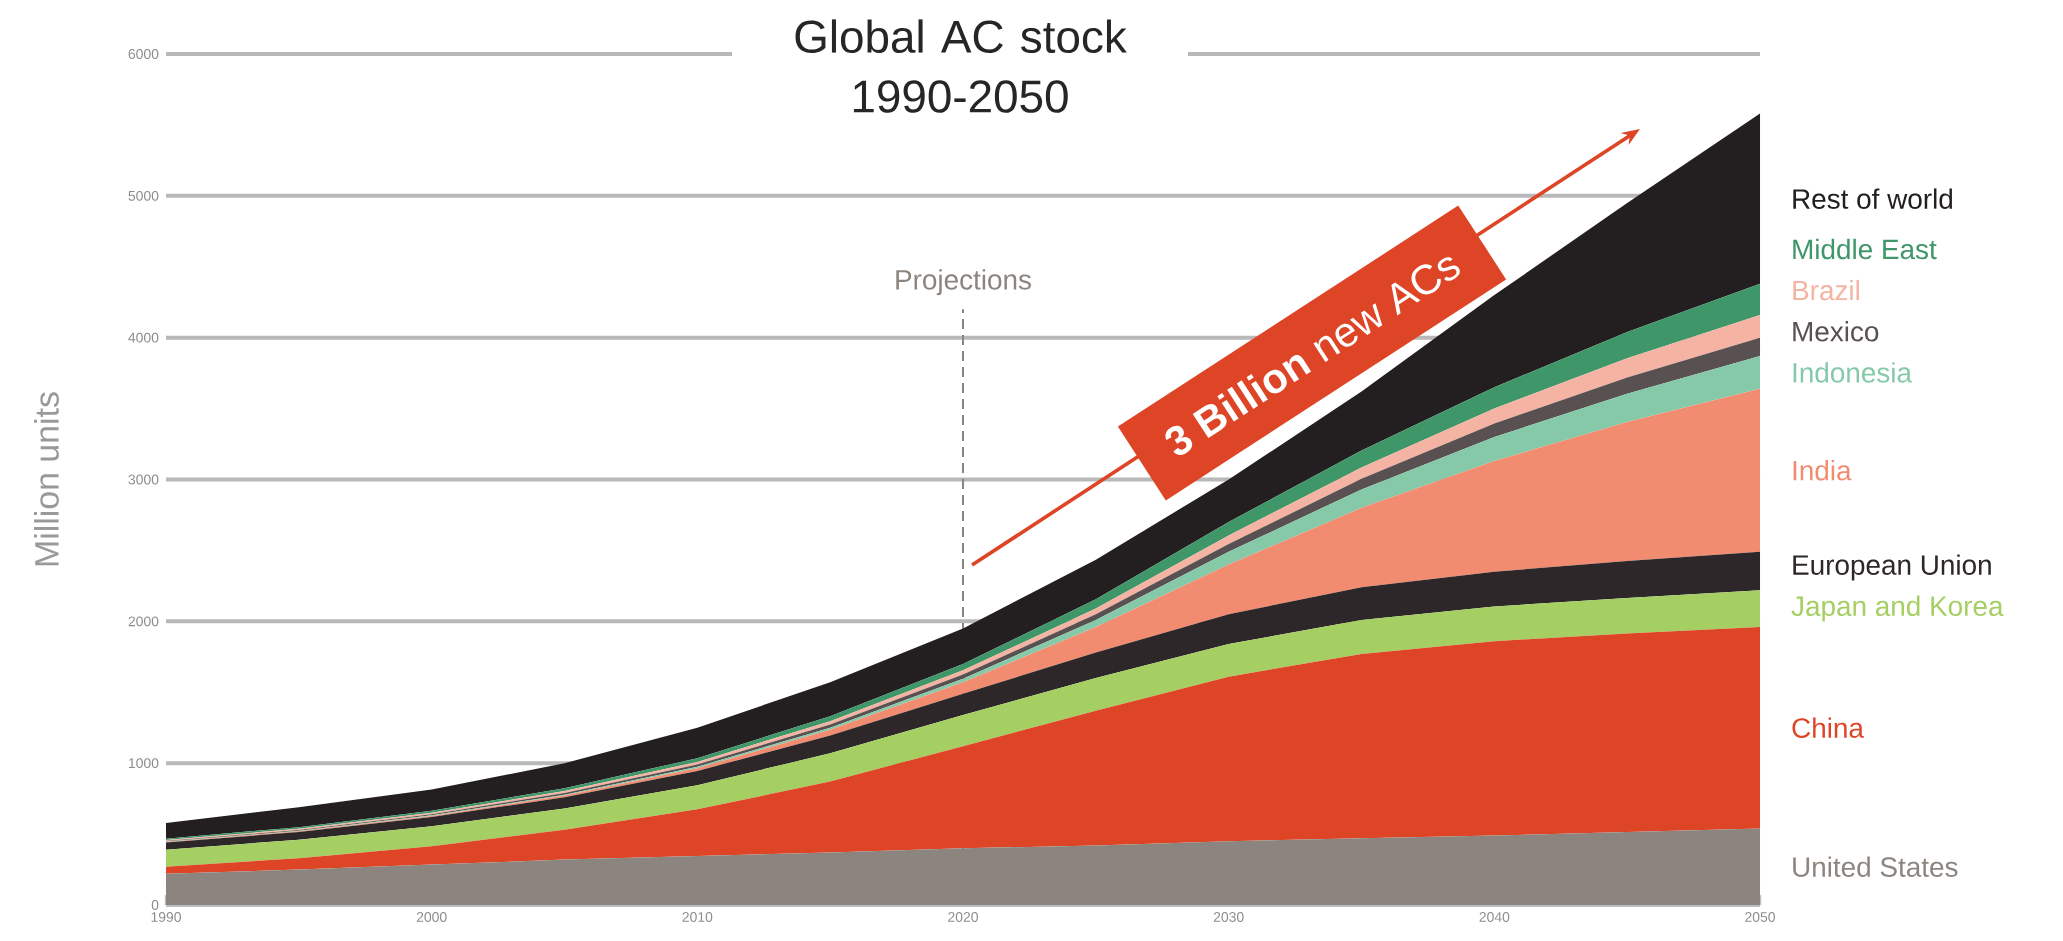  Describe the element at coordinates (1875, 866) in the screenshot. I see `series-label: United States` at that location.